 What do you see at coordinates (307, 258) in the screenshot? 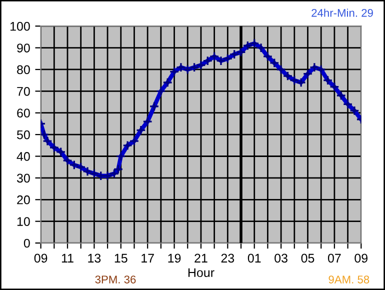
I see `x-tick-label: 05` at bounding box center [307, 258].